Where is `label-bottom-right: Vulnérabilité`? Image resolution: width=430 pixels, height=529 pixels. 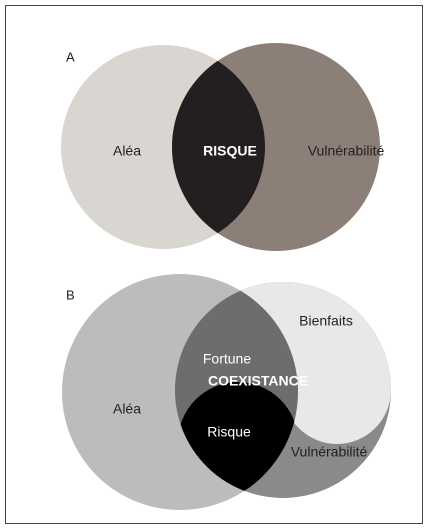 label-bottom-right: Vulnérabilité is located at coordinates (329, 452).